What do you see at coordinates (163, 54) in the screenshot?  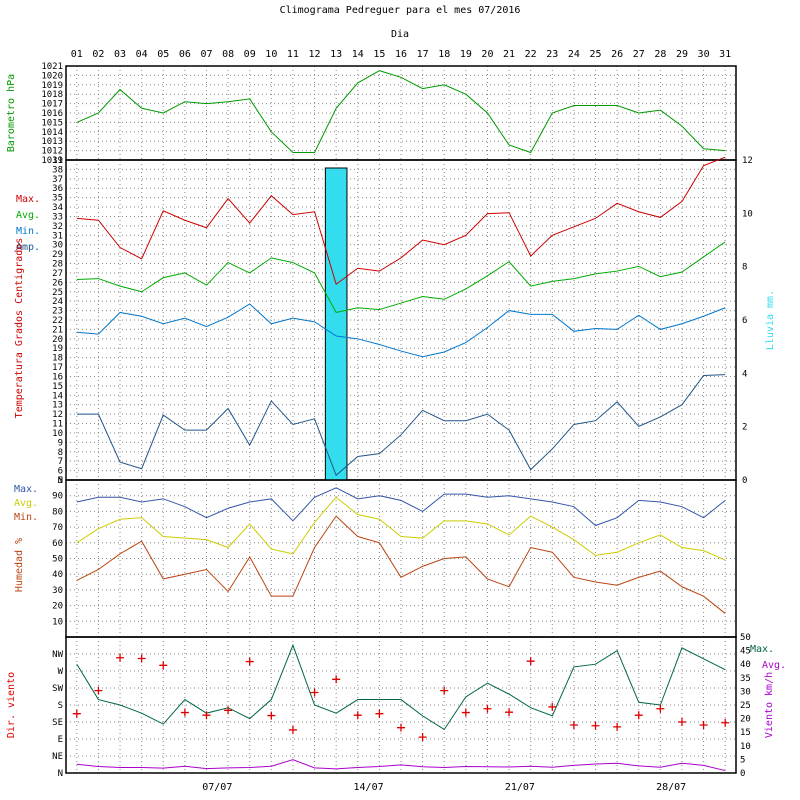 I see `day-tick-label: 05` at bounding box center [163, 54].